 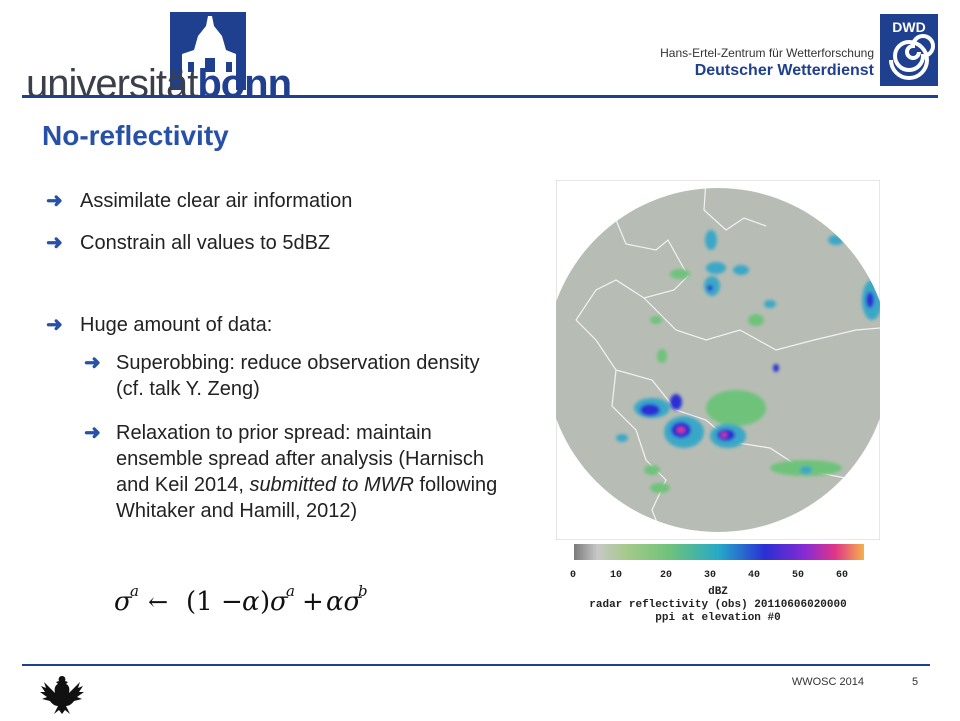 I want to click on svg-text: b, so click(x=363, y=591).